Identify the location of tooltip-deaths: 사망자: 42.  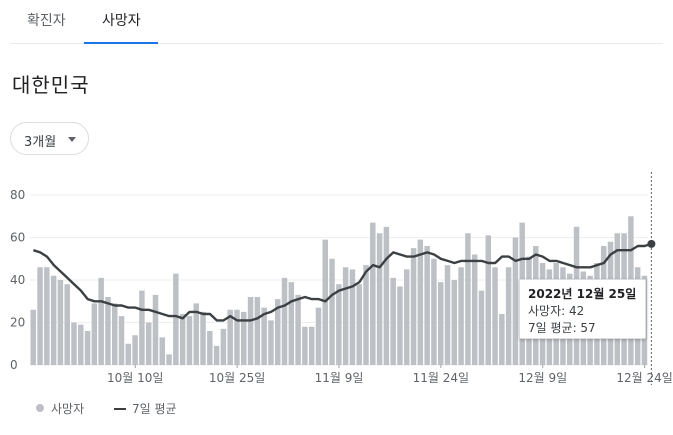
(556, 311).